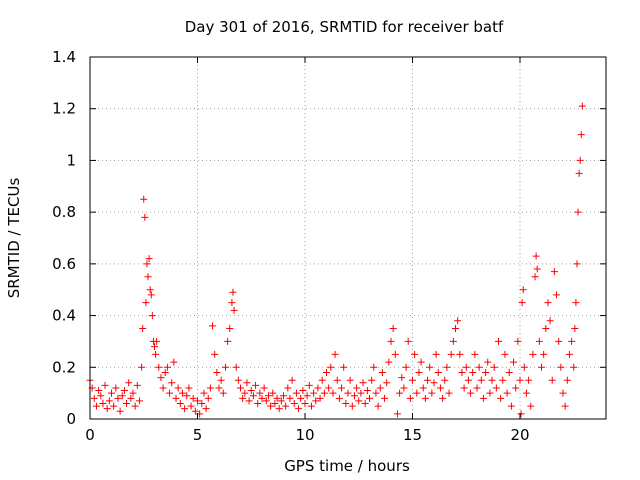 The width and height of the screenshot is (640, 480). Describe the element at coordinates (64, 367) in the screenshot. I see `y-tick-label: 0.2` at that location.